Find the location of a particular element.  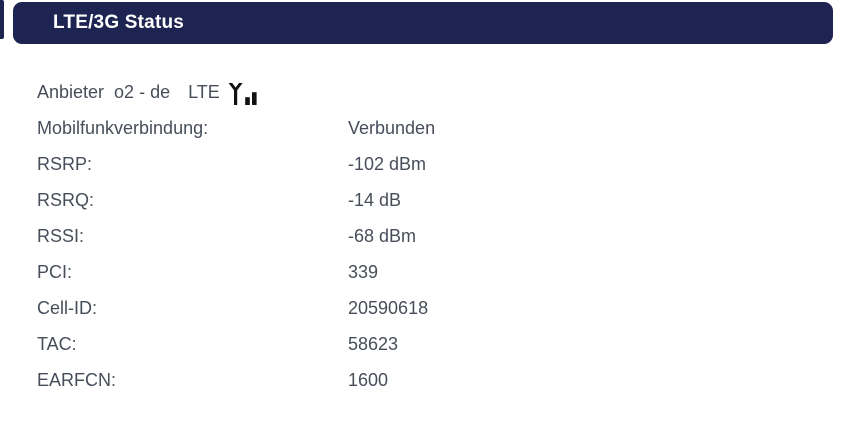

row-label: TAC: is located at coordinates (57, 343).